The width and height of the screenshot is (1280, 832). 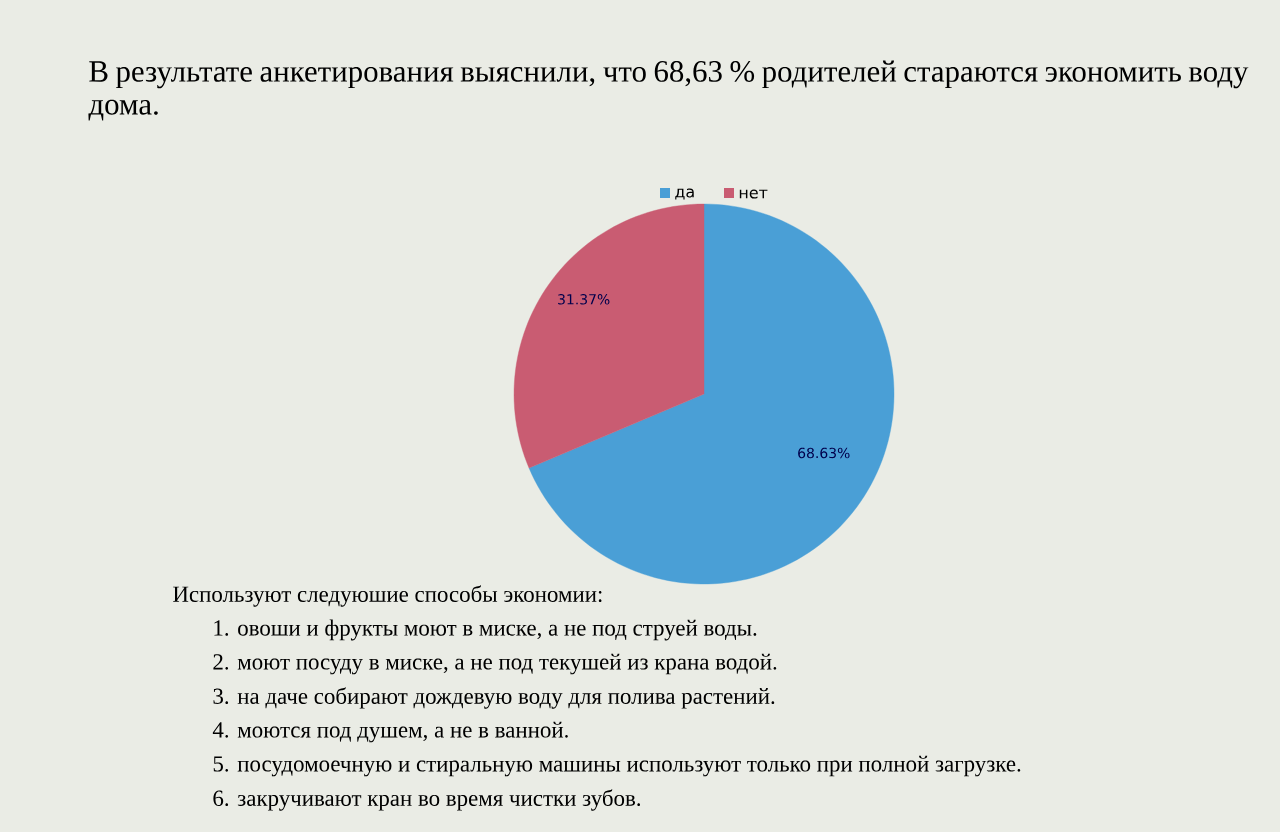 I want to click on text: 6. закручивают кран во время чистки зубов., so click(x=427, y=800).